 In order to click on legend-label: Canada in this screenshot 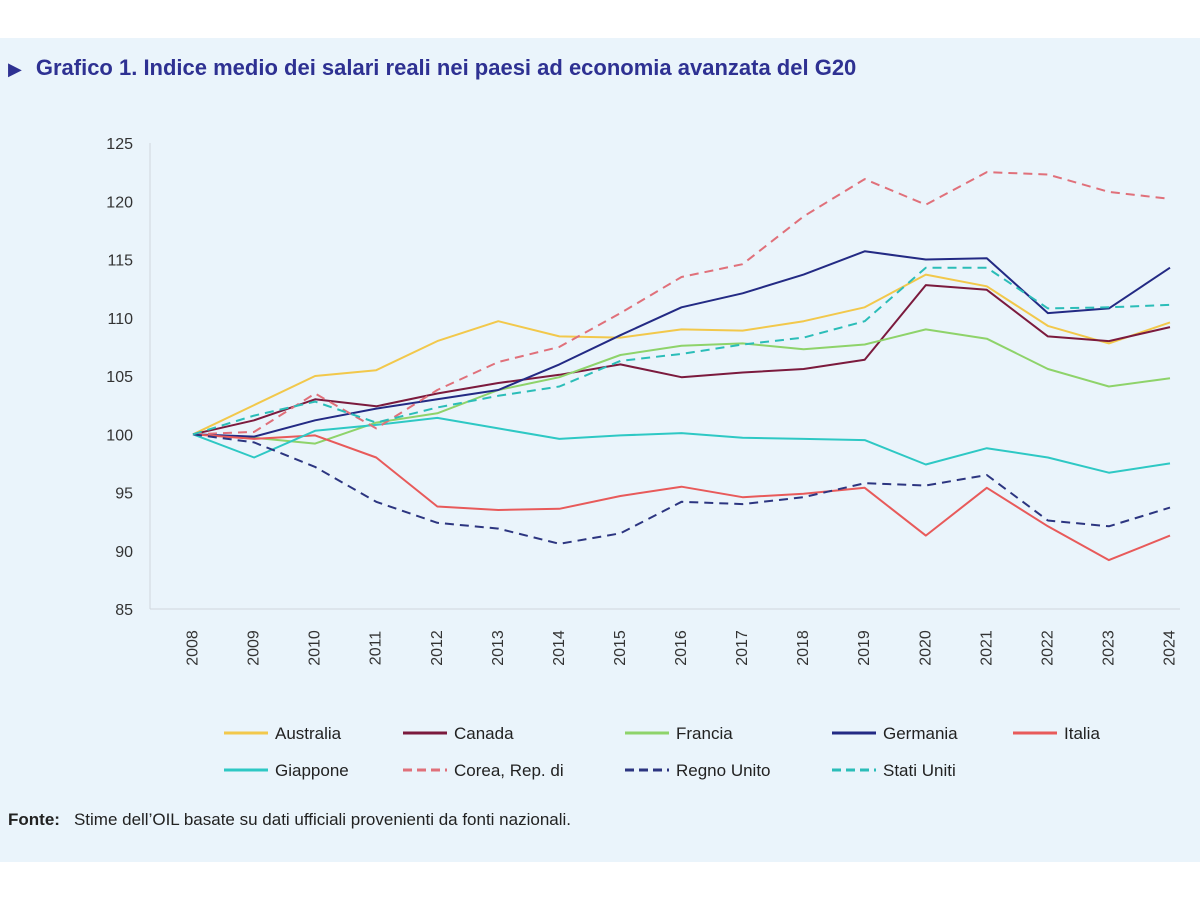, I will do `click(484, 733)`.